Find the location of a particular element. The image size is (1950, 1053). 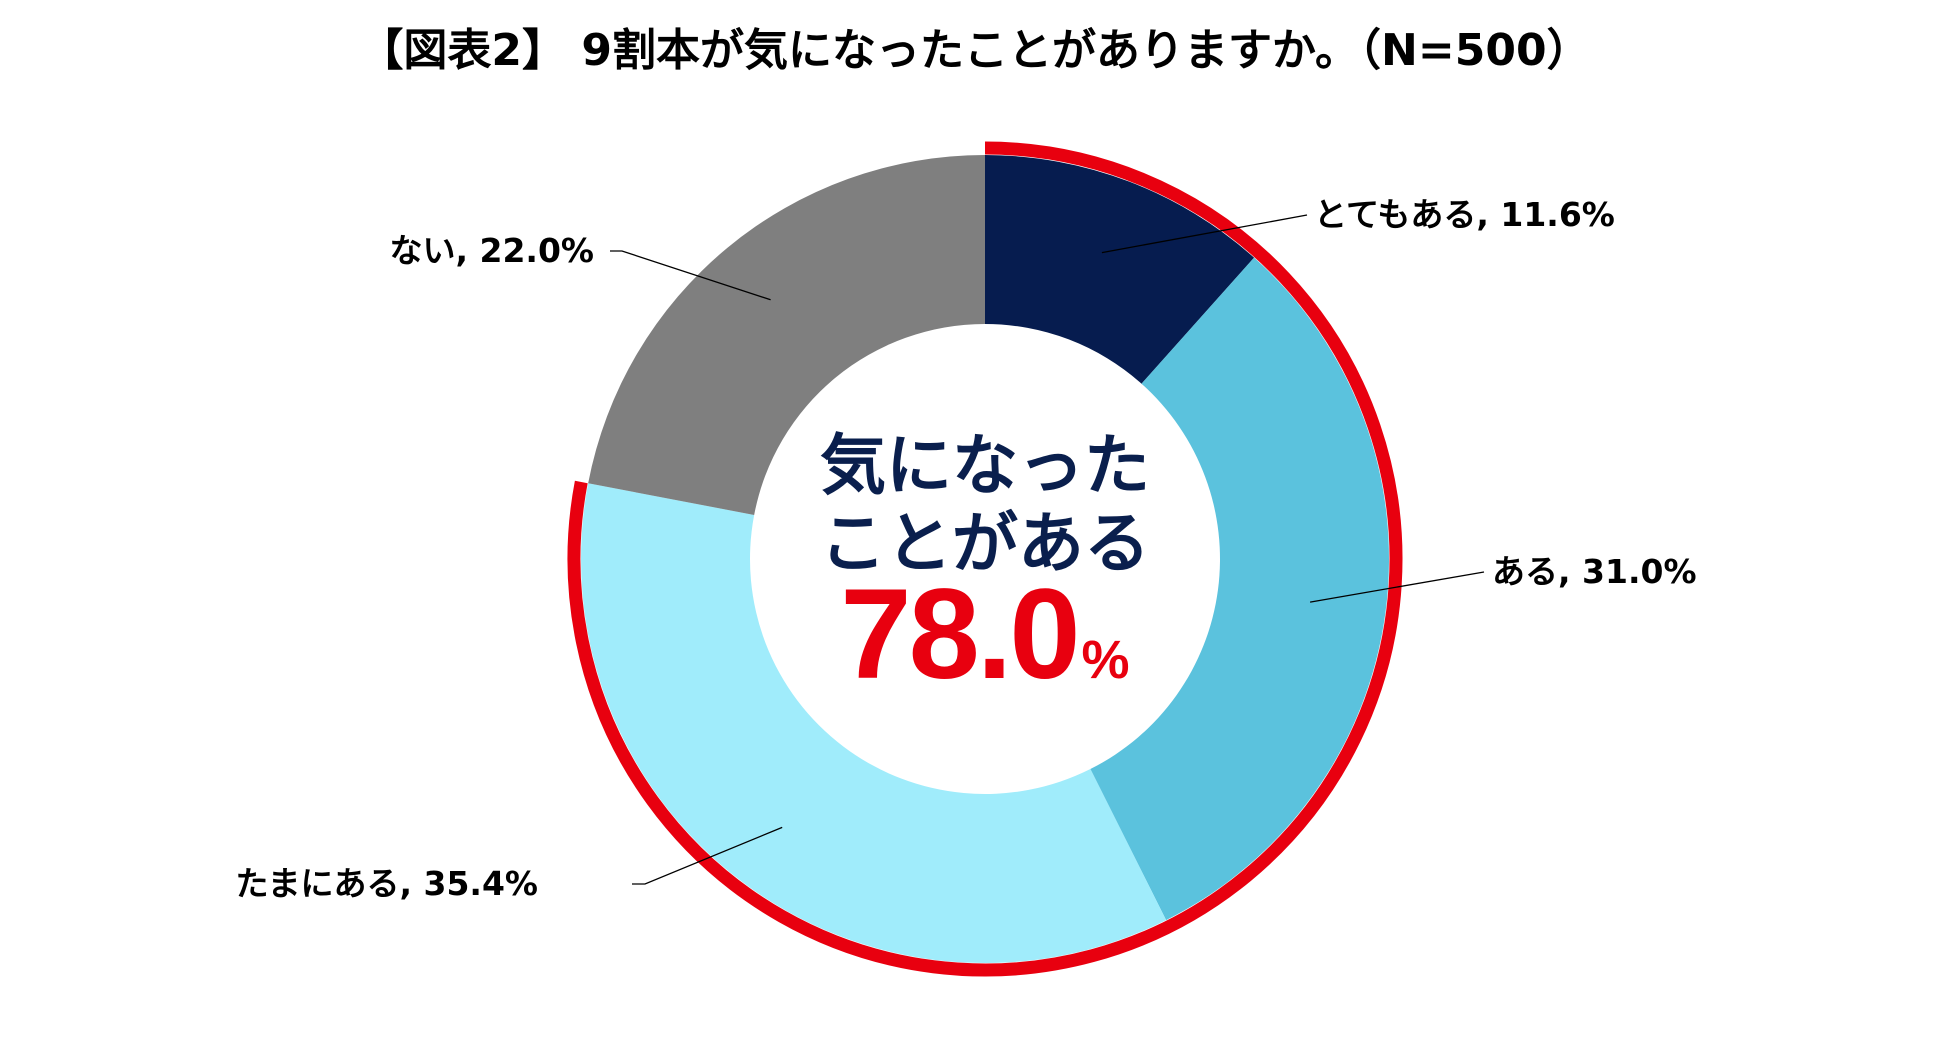

center-text-line2: ことがある is located at coordinates (985, 543).